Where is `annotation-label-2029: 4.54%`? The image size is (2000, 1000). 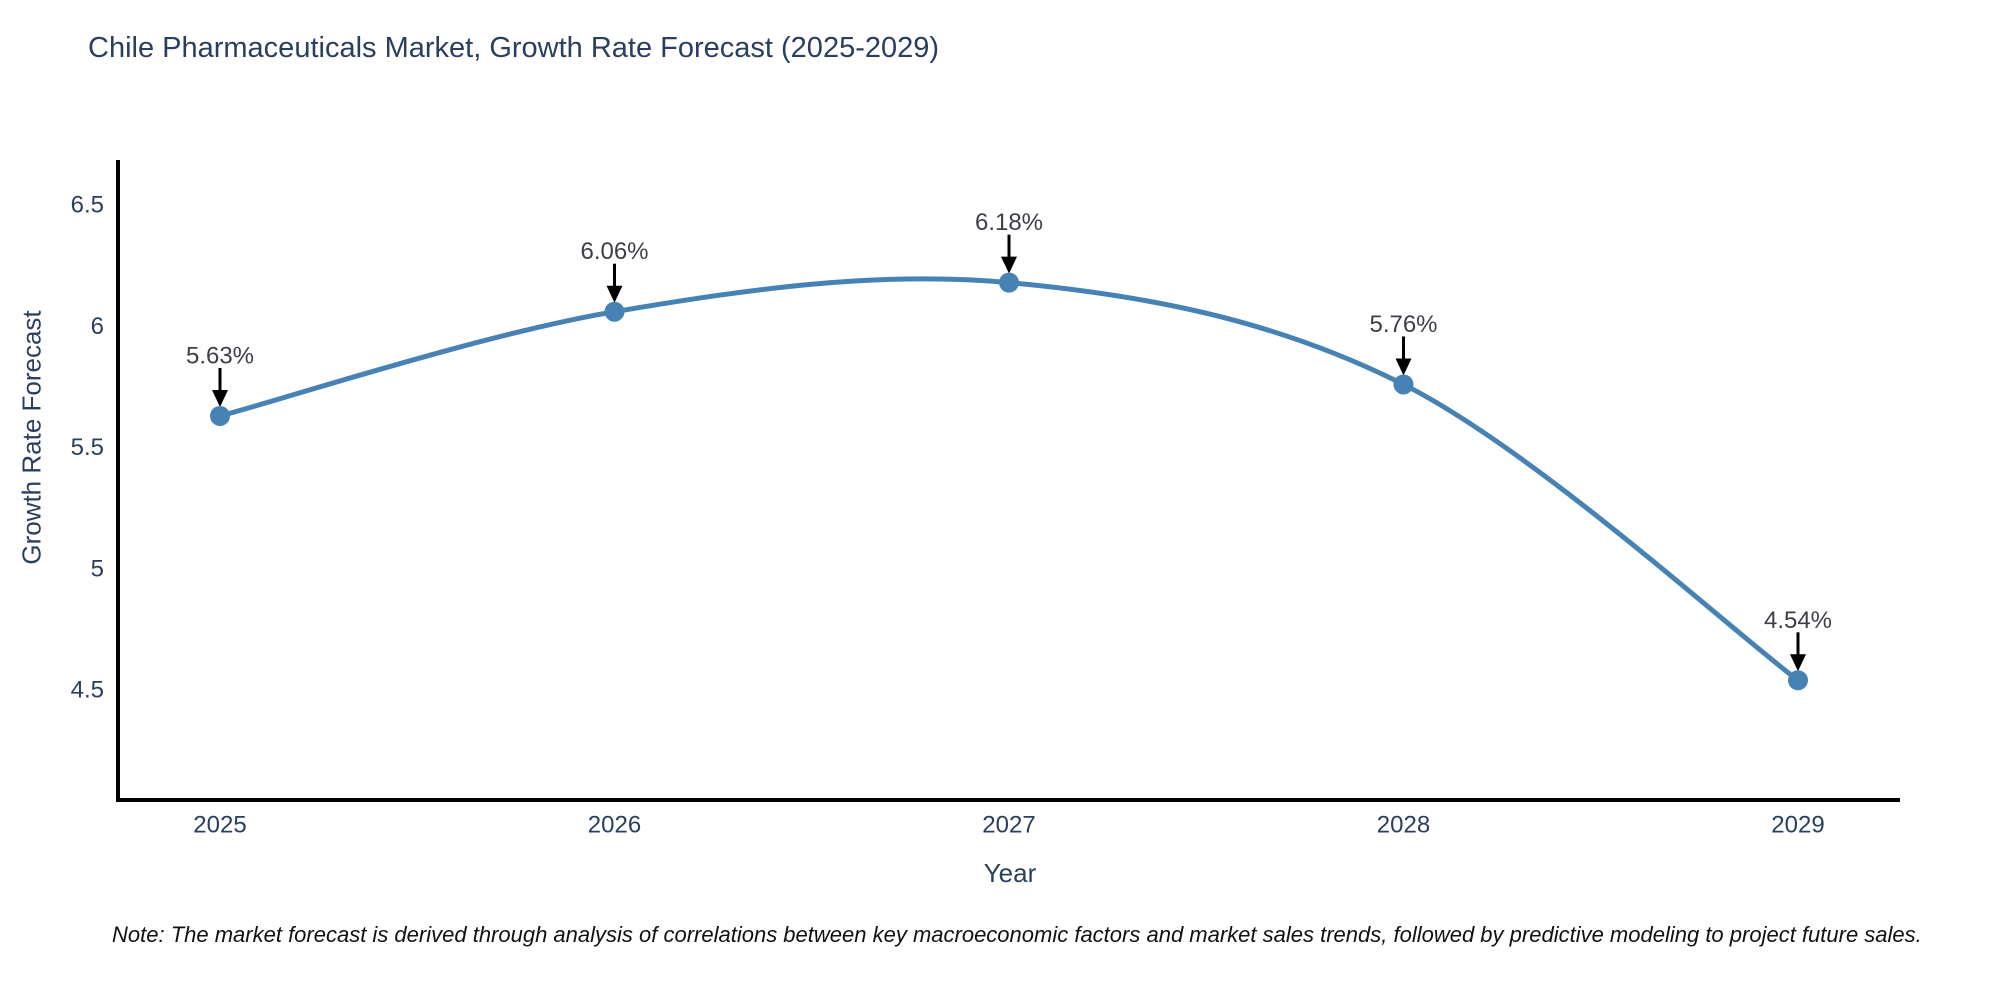
annotation-label-2029: 4.54% is located at coordinates (1798, 620).